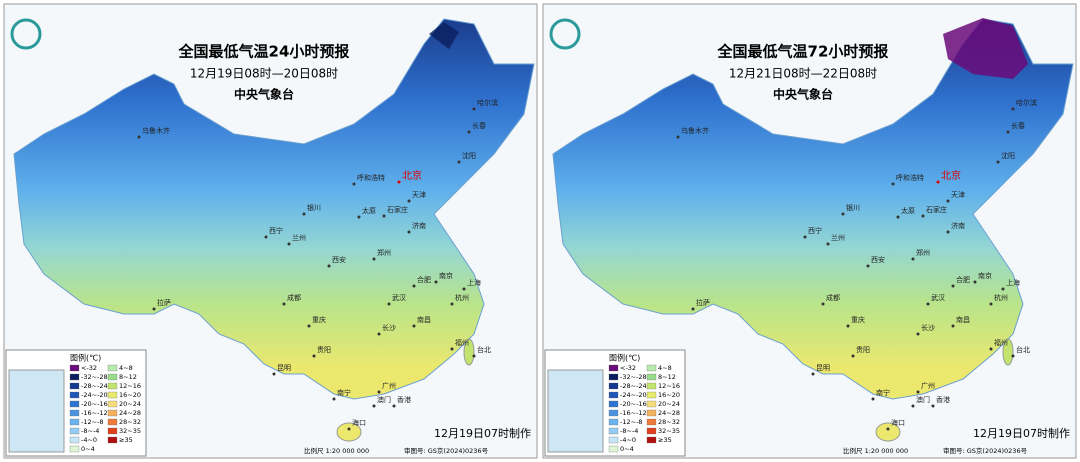  Describe the element at coordinates (336, 450) in the screenshot. I see `scale: 比例尺 1:20 000 000` at that location.